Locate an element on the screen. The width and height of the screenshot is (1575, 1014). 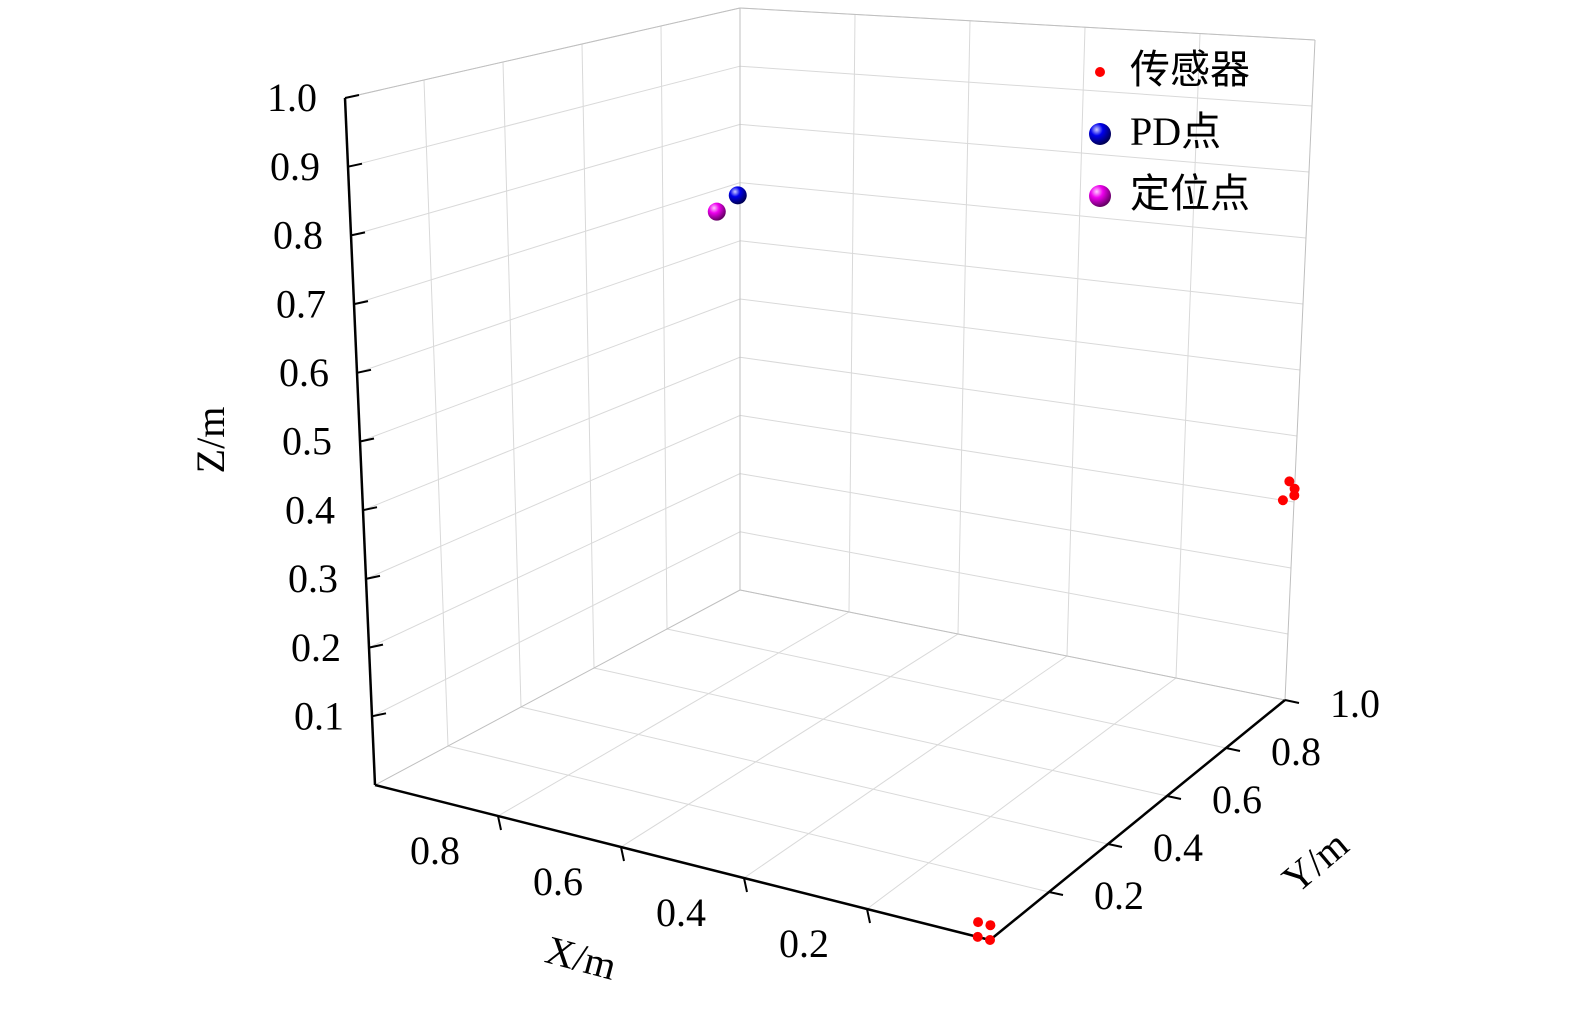
legend-label: PD点 is located at coordinates (1175, 131).